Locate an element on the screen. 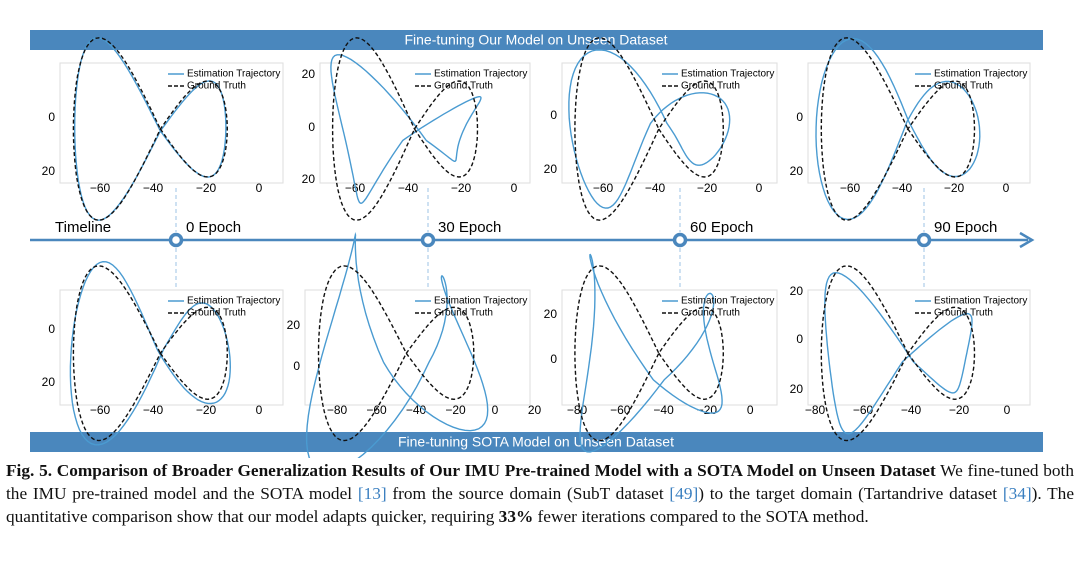  citation: [49] is located at coordinates (684, 493).